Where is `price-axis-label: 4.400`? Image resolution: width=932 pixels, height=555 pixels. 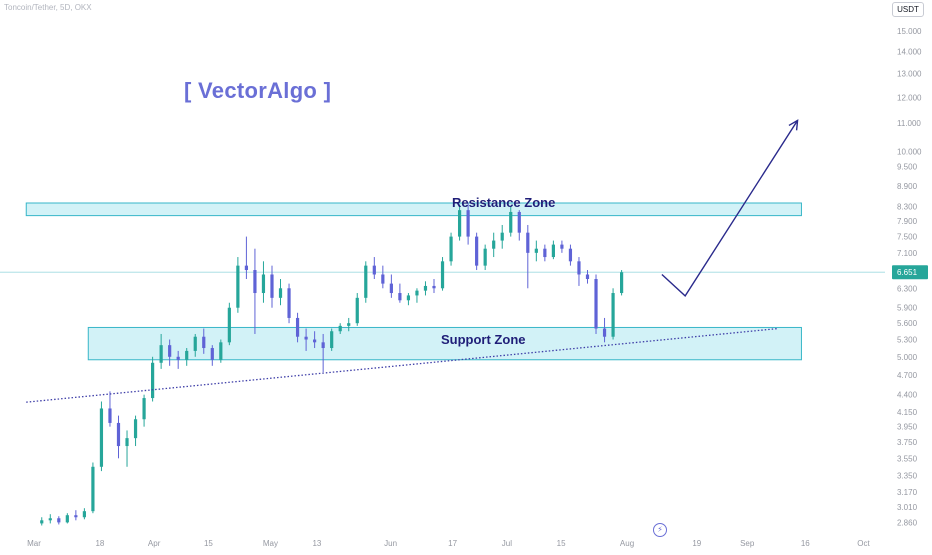 price-axis-label: 4.400 is located at coordinates (907, 395).